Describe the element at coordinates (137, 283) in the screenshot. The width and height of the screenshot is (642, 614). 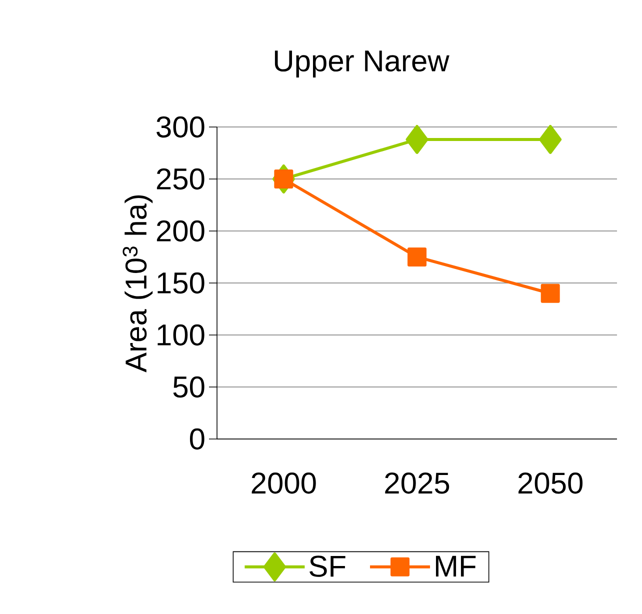
I see `y-axis-title: Area (10$^{3}$ ha)` at that location.